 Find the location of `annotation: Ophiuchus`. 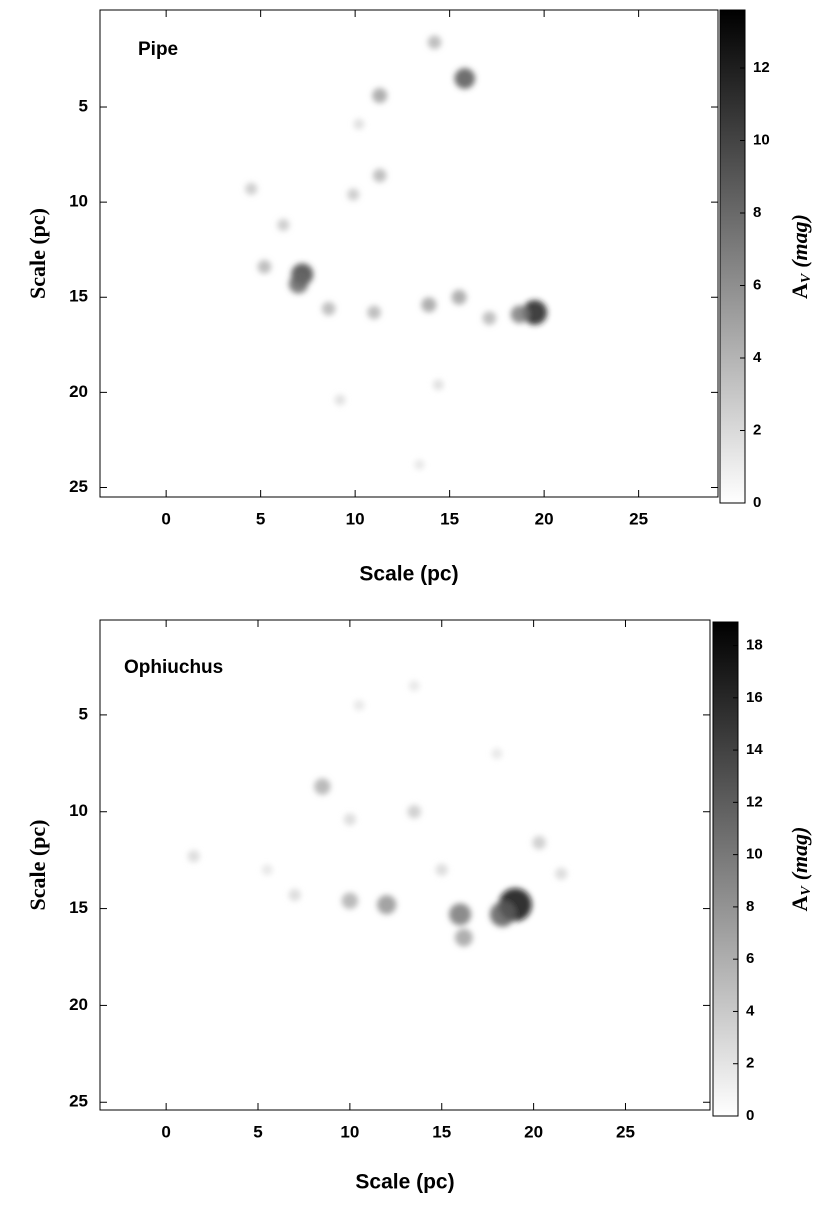

annotation: Ophiuchus is located at coordinates (173, 667).